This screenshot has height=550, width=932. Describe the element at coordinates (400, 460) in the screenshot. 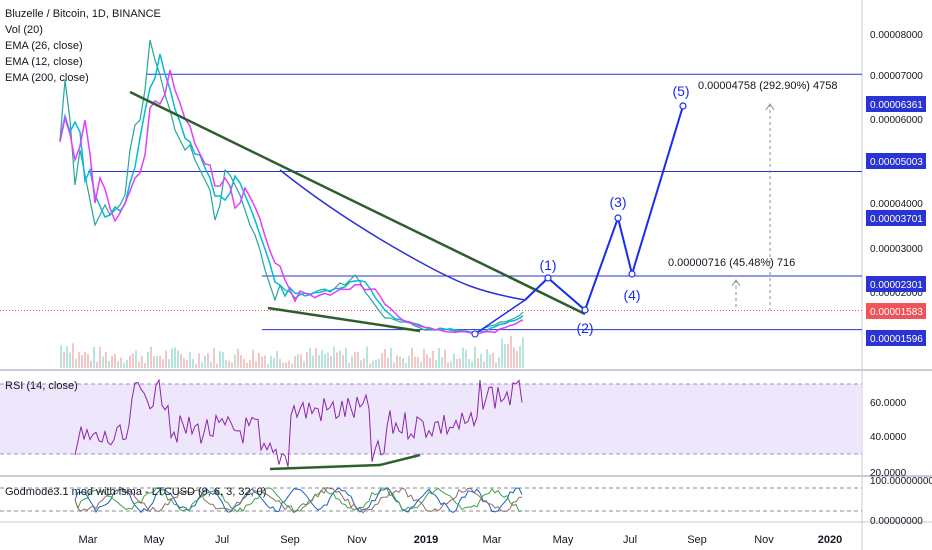

I see `rsi-trend-line` at that location.